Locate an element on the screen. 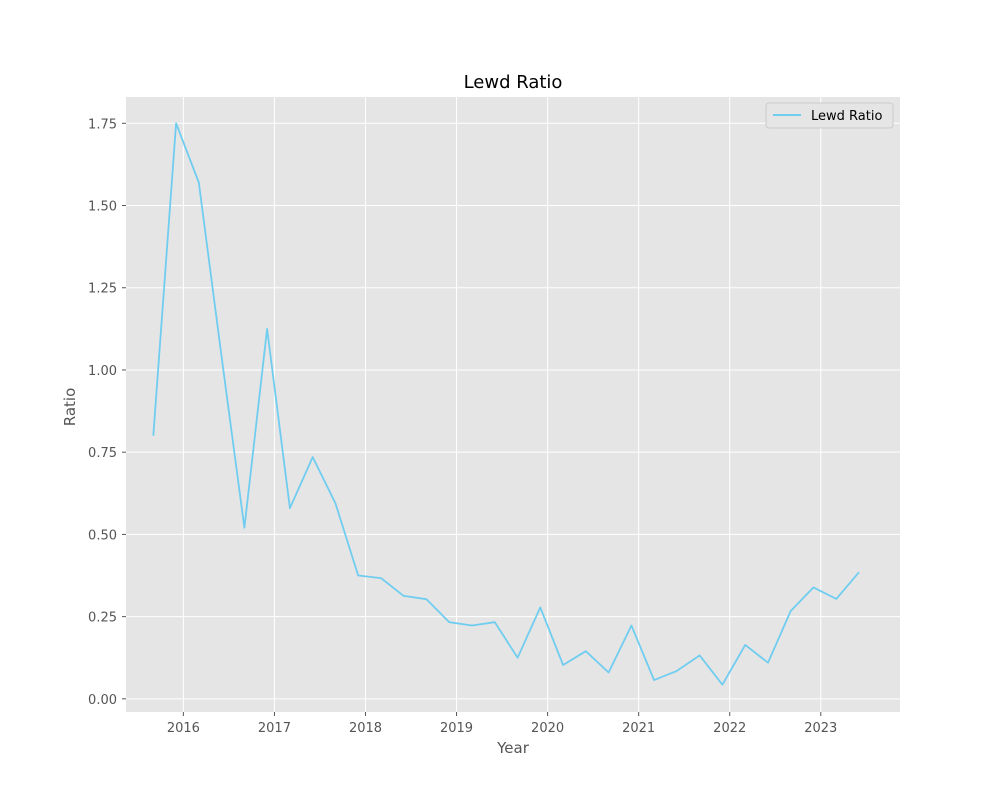 This screenshot has width=1000, height=805. x-tick-label: 2018 is located at coordinates (365, 728).